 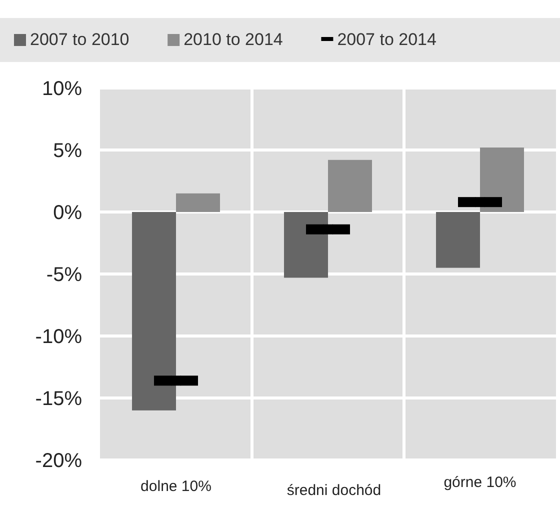 I want to click on y-tick-label: 10%, so click(x=62, y=89).